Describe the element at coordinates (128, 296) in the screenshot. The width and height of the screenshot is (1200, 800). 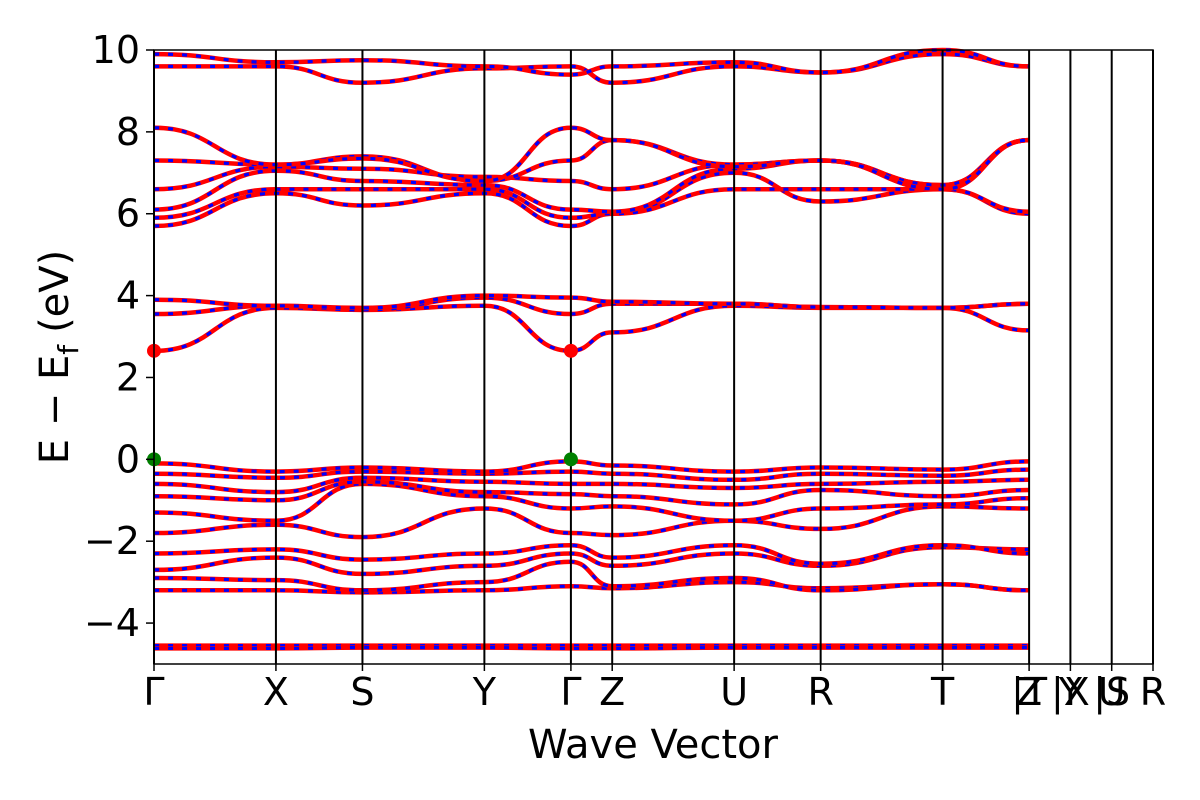
I see `y-tick-label: 4` at that location.